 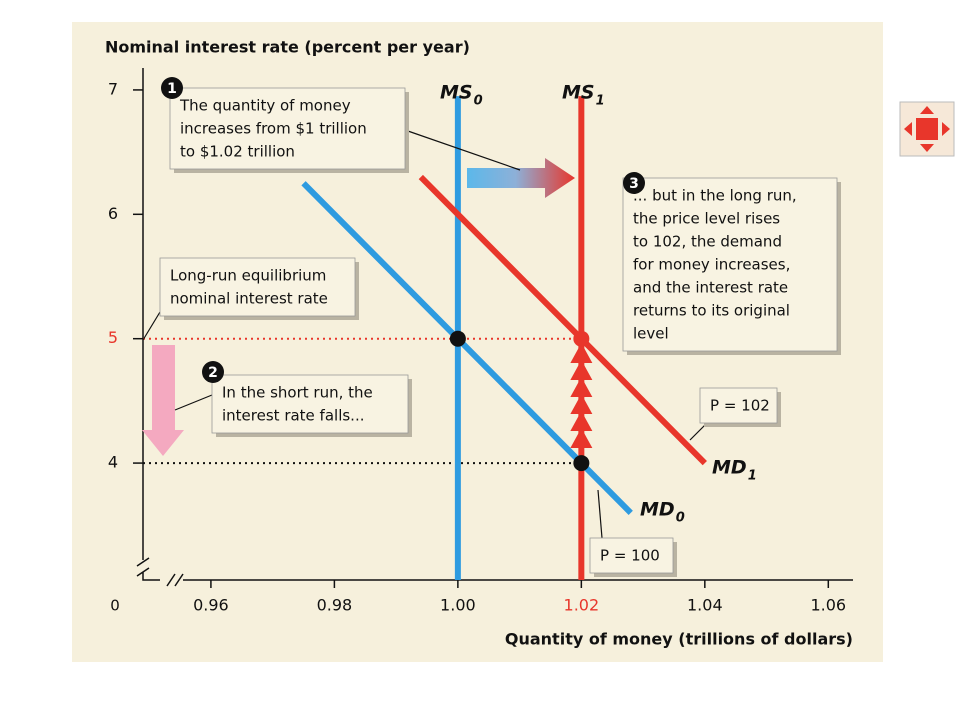 I want to click on callout-text: P = 100, so click(x=630, y=556).